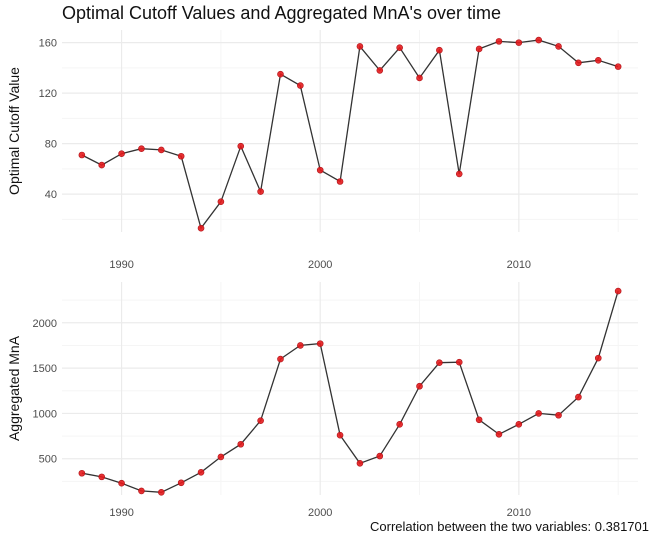  What do you see at coordinates (14, 388) in the screenshot?
I see `y-axis-title: Aggregated MnA` at bounding box center [14, 388].